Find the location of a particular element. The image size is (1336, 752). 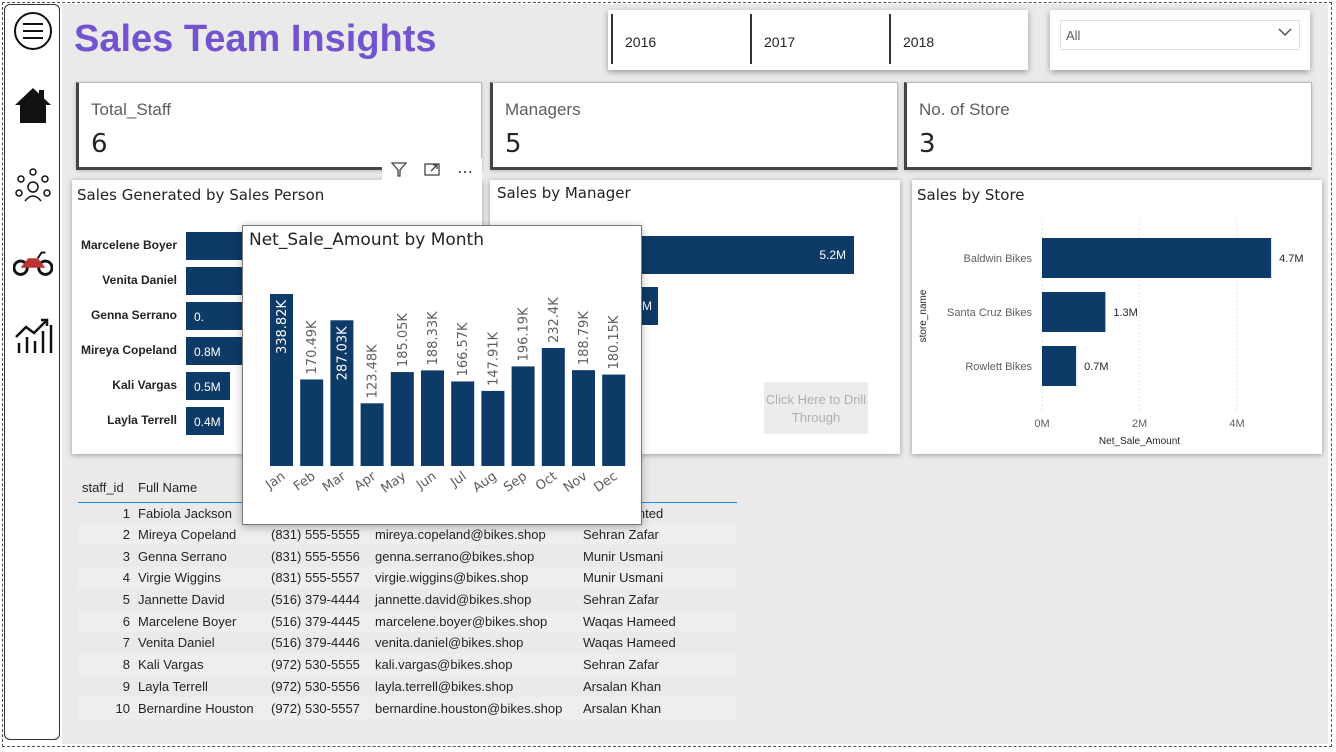

kpi-value: 6 is located at coordinates (99, 144).